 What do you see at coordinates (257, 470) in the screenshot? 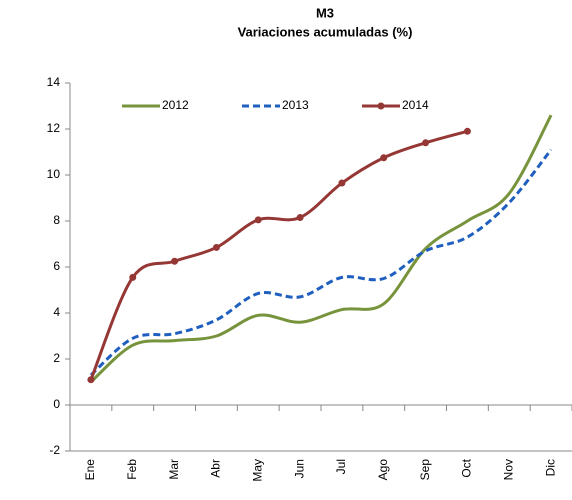
I see `x-tick-label: May` at bounding box center [257, 470].